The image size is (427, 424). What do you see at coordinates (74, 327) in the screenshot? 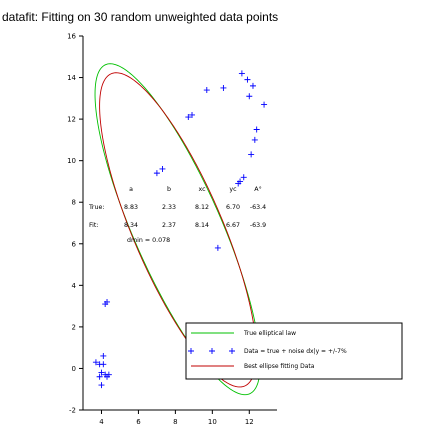
I see `y-tick-label: 2` at bounding box center [74, 327].